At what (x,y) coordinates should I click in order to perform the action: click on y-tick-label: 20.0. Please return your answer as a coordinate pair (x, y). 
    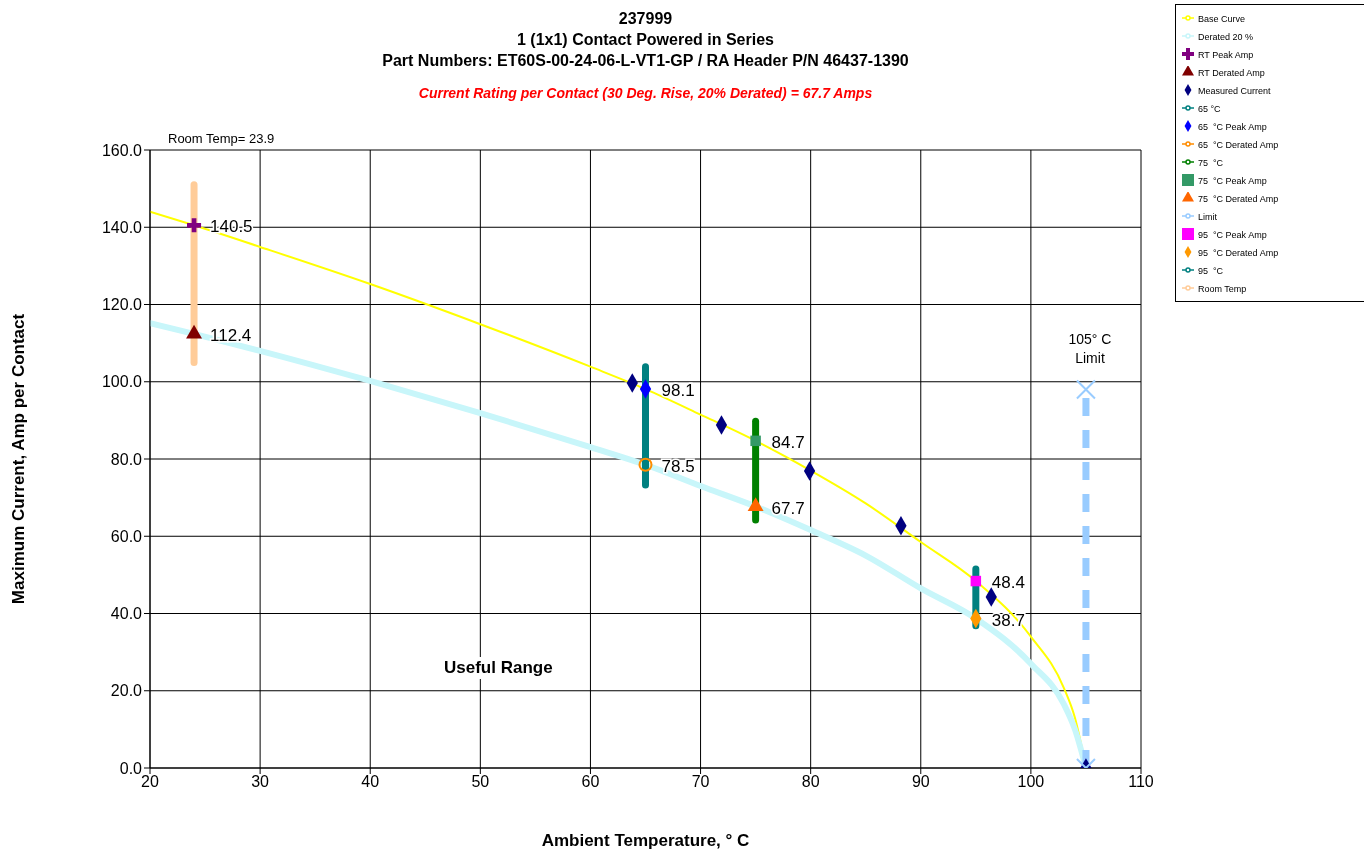
    Looking at the image, I should click on (126, 691).